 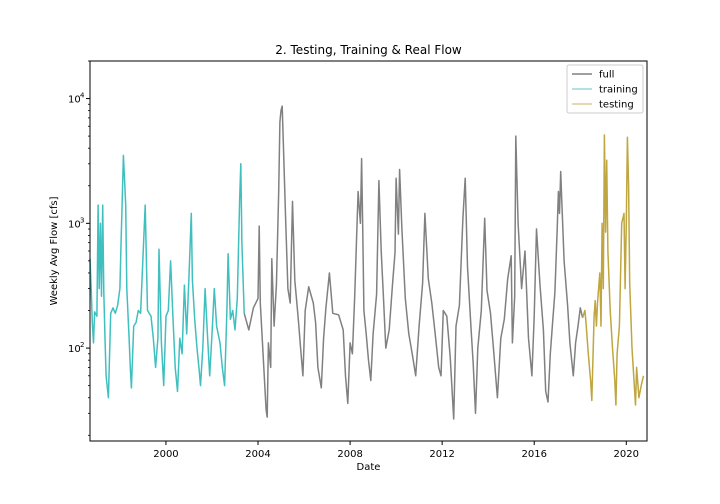 I want to click on x-tick-label: 2008, so click(x=349, y=454).